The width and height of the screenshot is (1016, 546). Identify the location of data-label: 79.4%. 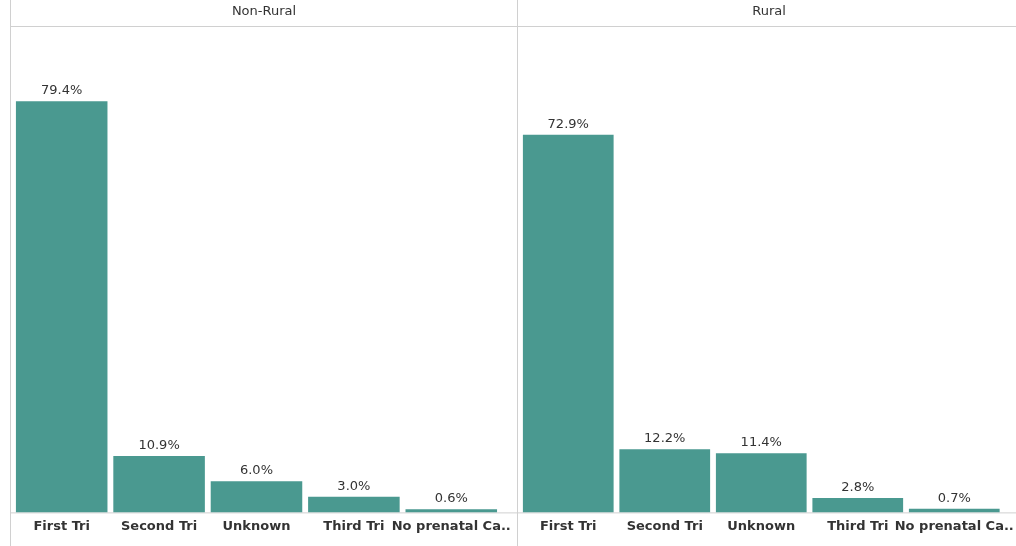
(62, 90).